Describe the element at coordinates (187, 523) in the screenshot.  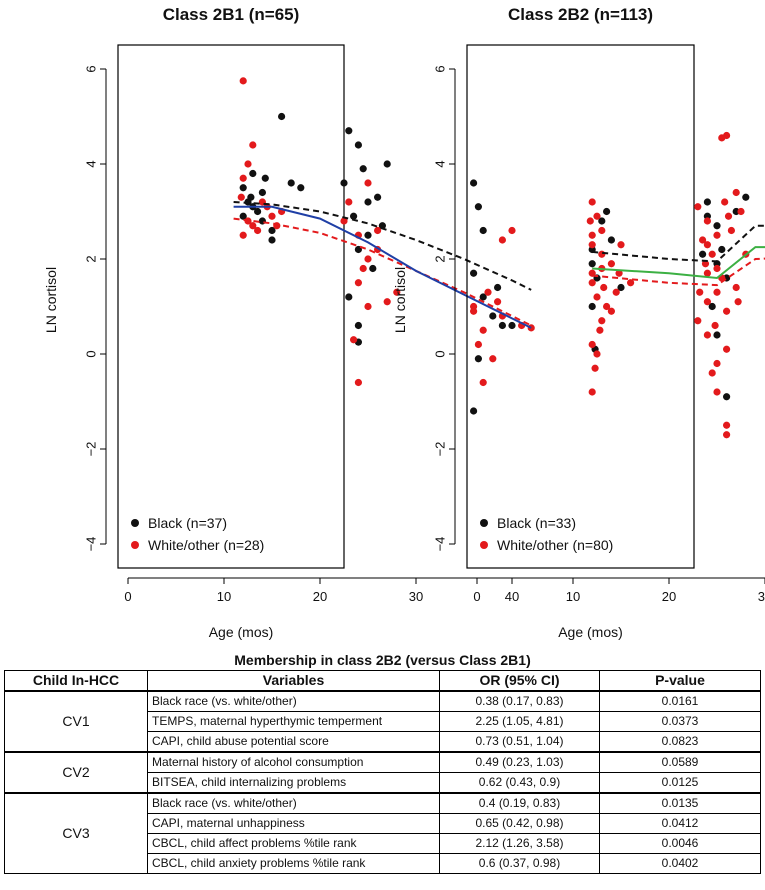
I see `legend-label: Black (n=37)` at that location.